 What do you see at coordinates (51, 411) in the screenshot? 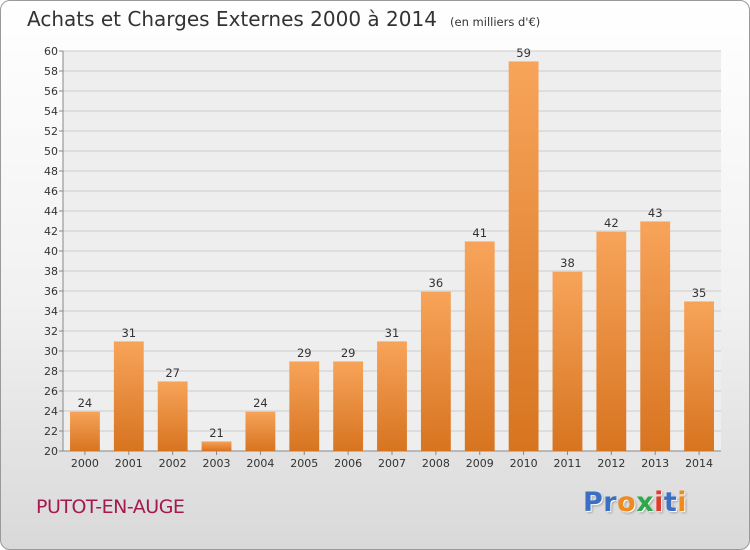
I see `y-tick-label: 24` at bounding box center [51, 411].